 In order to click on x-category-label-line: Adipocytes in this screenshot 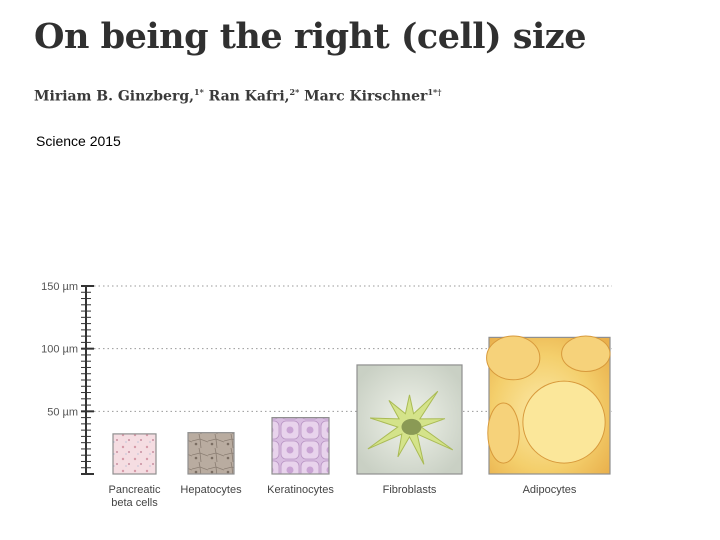, I will do `click(550, 490)`.